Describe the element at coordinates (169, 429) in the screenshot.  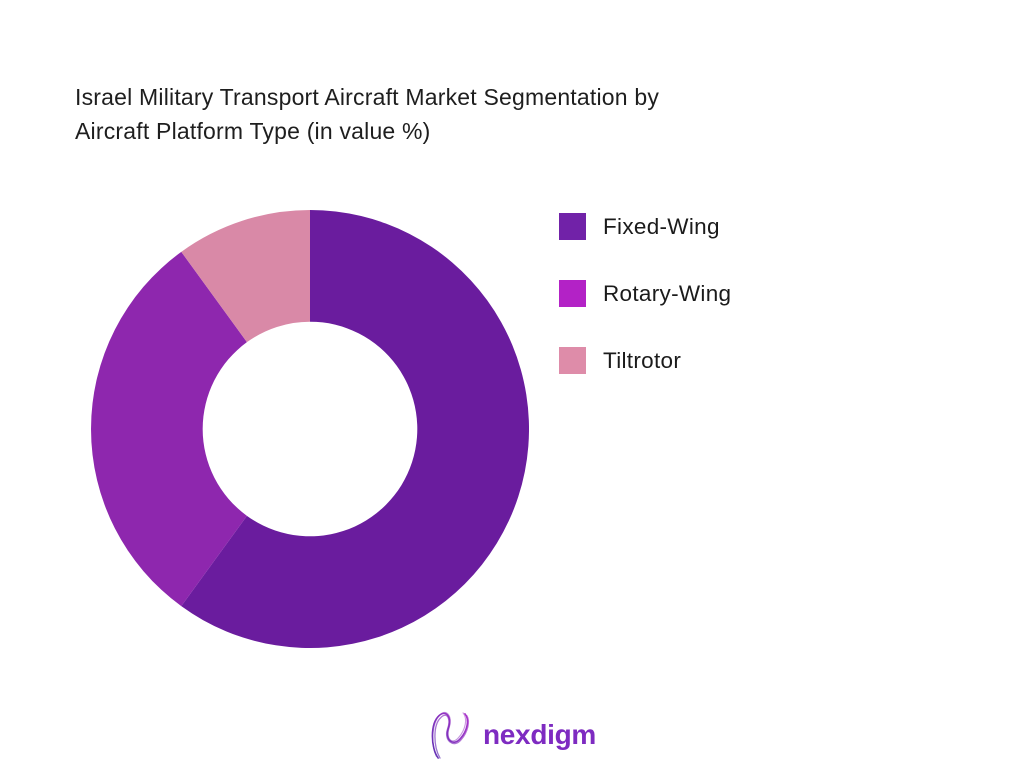
I see `donut-segment-rotary-wing` at that location.